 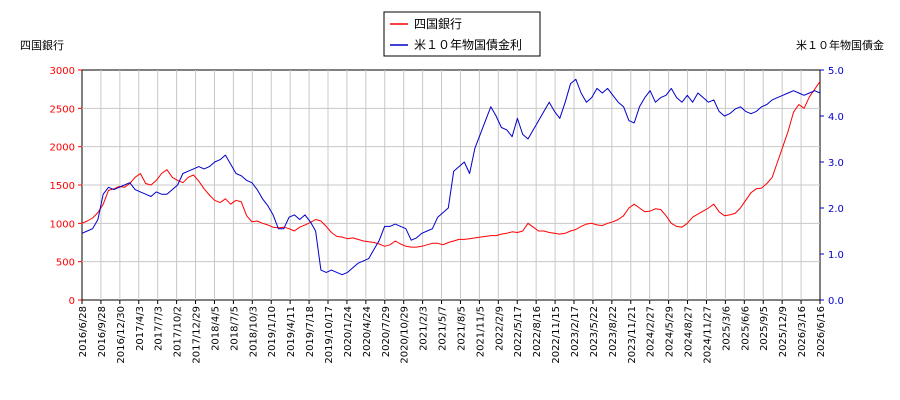 What do you see at coordinates (159, 328) in the screenshot?
I see `x-tick-label: 2017/7/3` at bounding box center [159, 328].